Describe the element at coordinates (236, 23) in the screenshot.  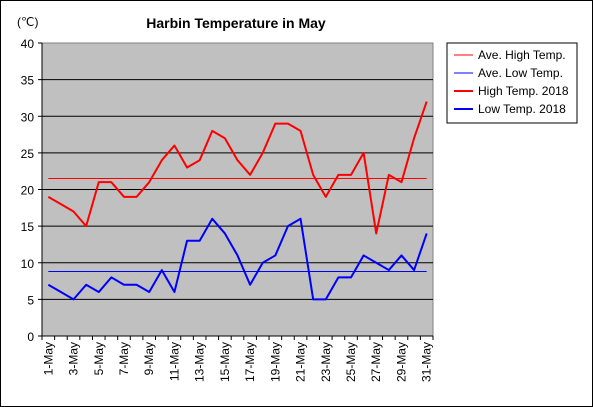
I see `chart-title: Harbin Temperature in May` at that location.